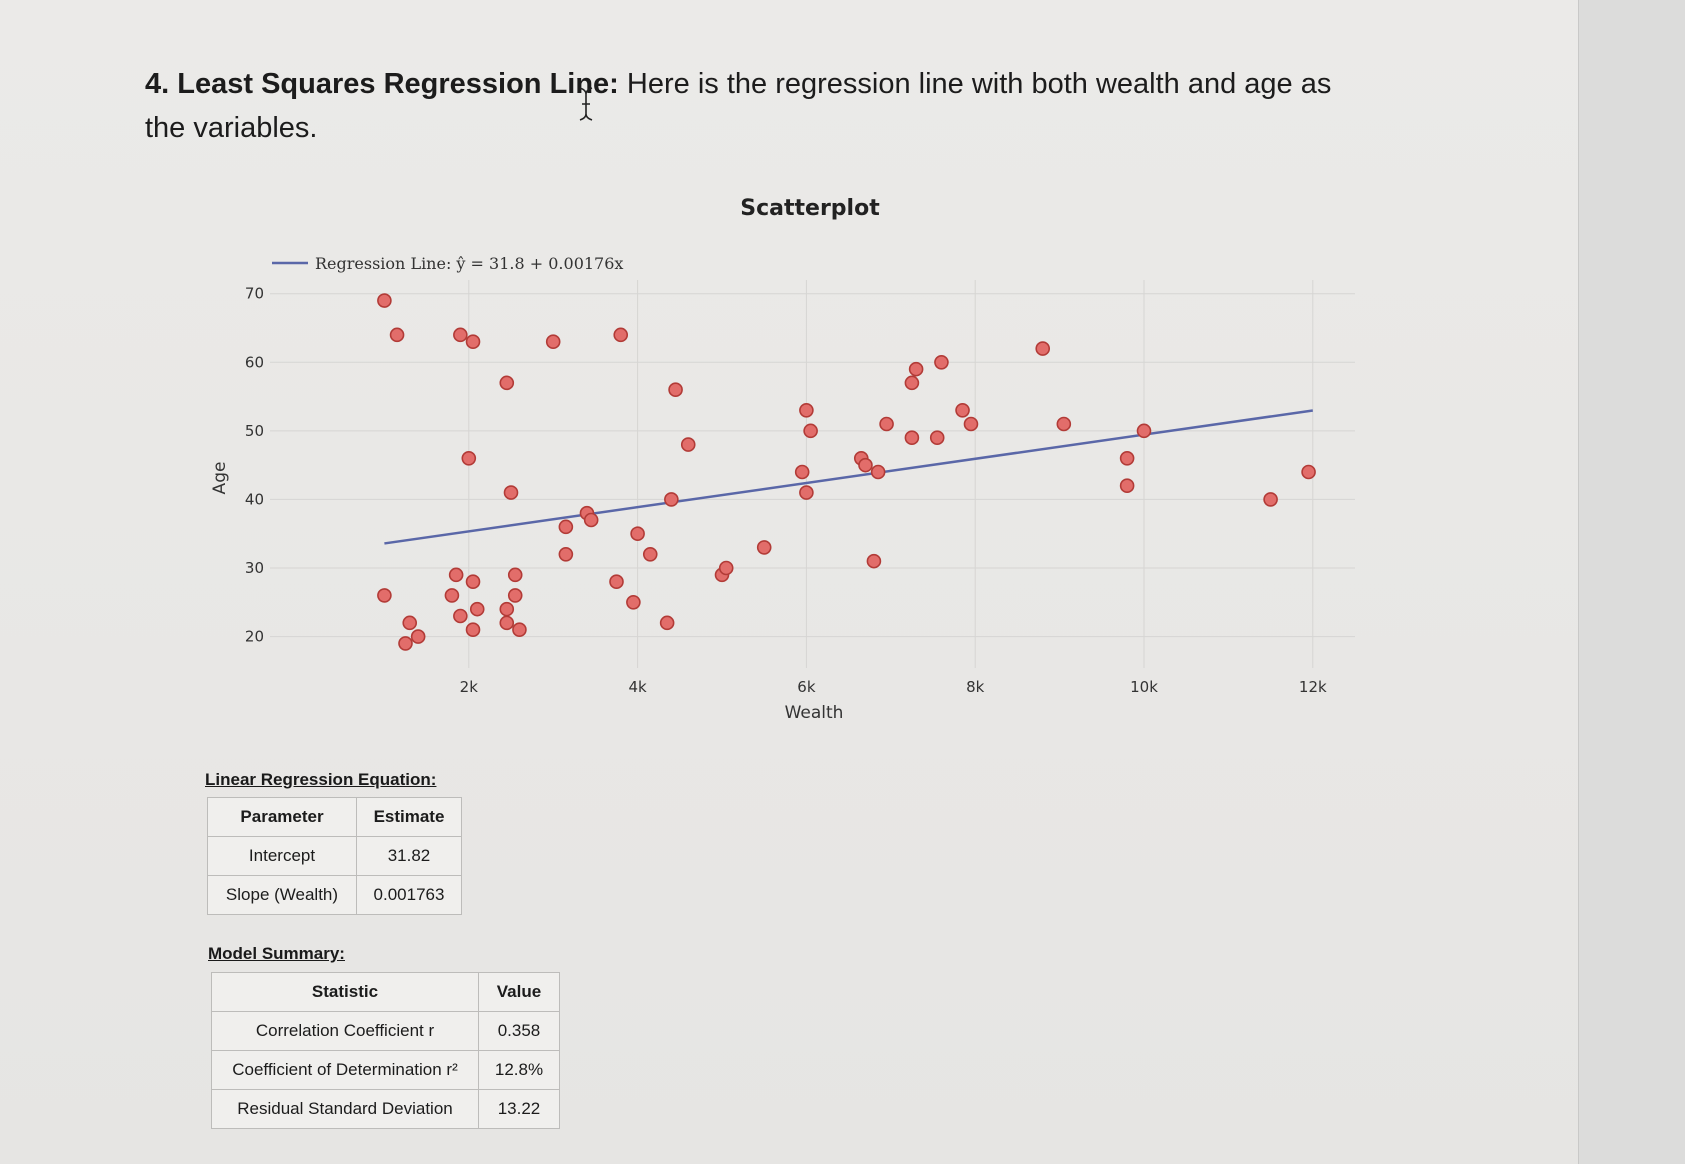  I want to click on table-cell: Residual Standard Deviation, so click(345, 1109).